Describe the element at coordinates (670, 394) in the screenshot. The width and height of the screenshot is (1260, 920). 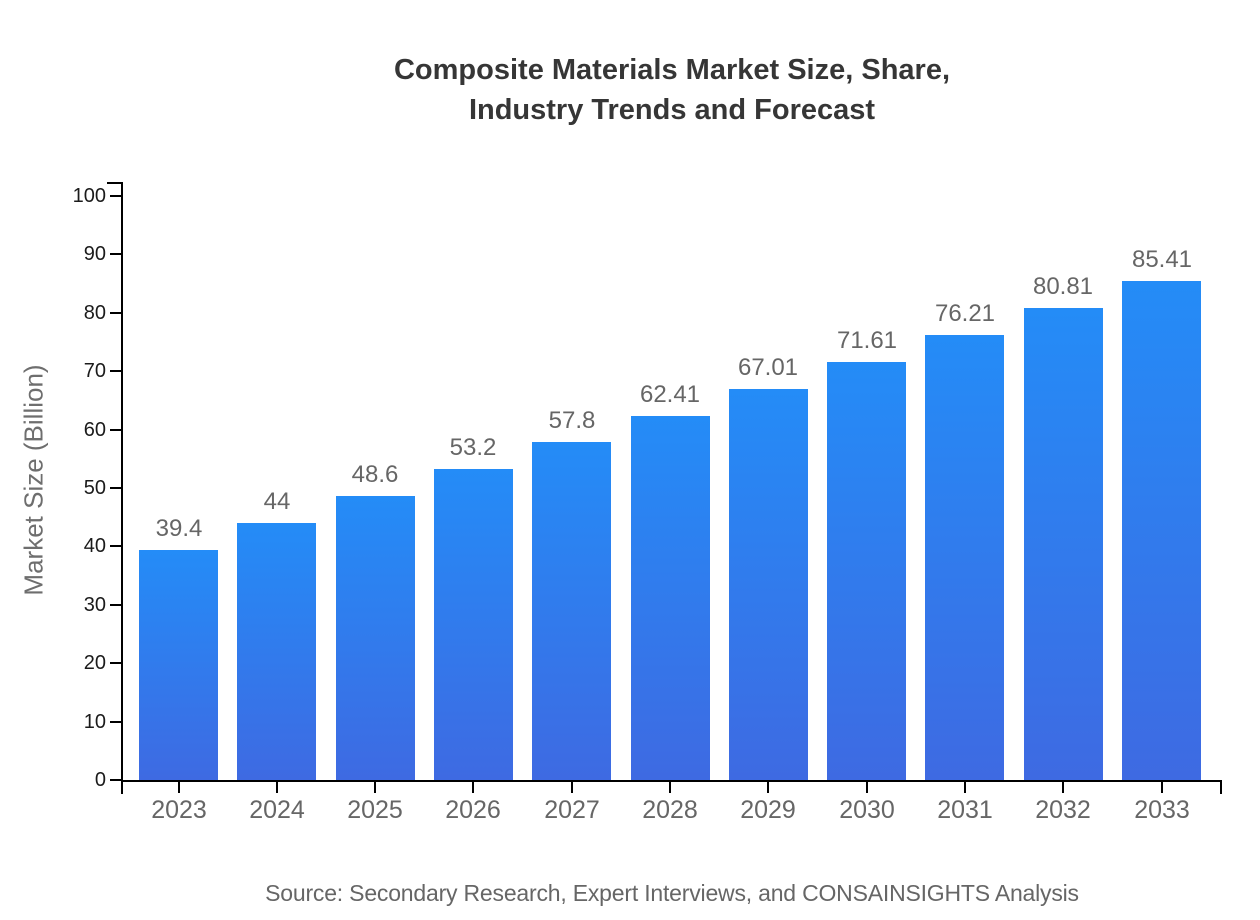
I see `bar-value-label: 62.41` at that location.